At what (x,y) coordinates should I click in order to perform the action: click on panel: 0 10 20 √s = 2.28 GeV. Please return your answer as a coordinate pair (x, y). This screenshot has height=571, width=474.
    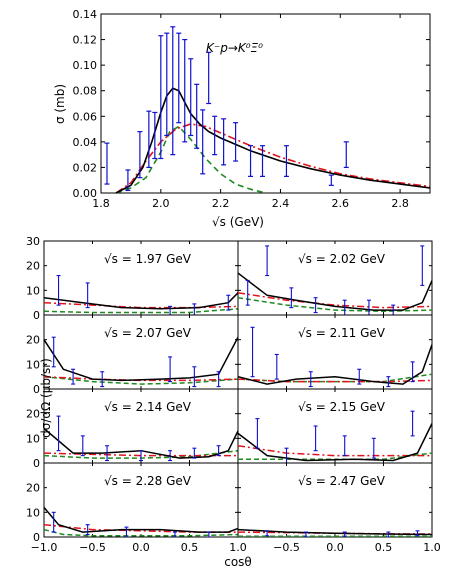
    Looking at the image, I should click on (132, 503).